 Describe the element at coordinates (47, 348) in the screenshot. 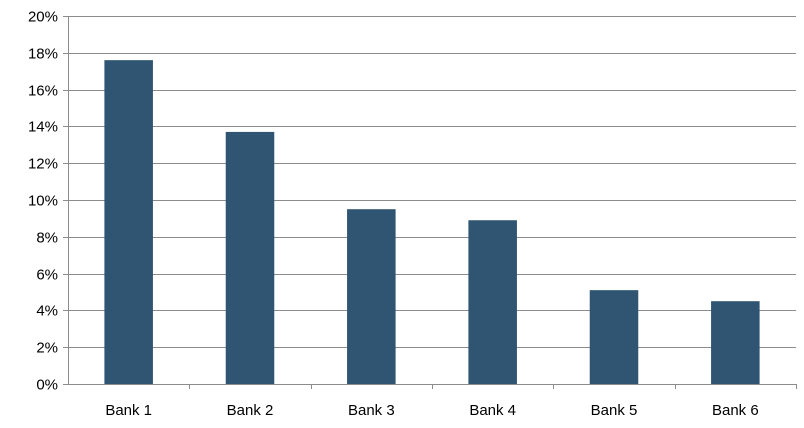

I see `y-tick-label: 2%` at that location.